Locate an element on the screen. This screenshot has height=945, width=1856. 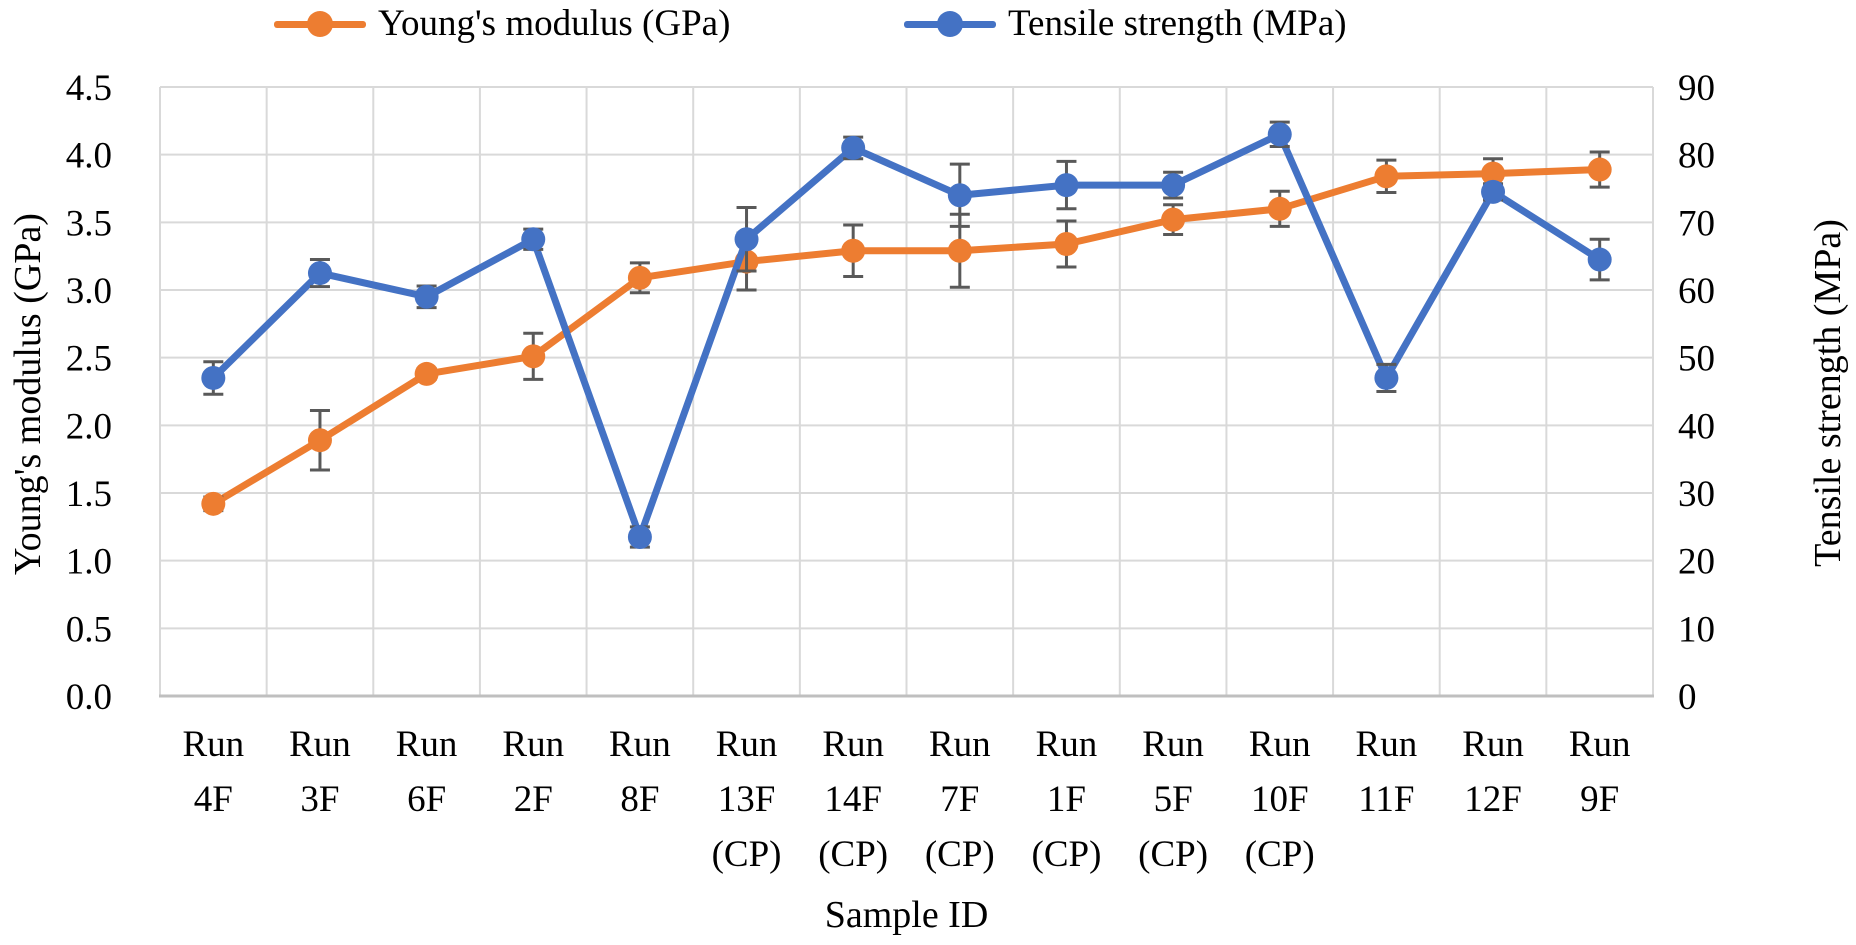
legend-item-tensile-strength: Tensile strength (MPa) is located at coordinates (1125, 24).